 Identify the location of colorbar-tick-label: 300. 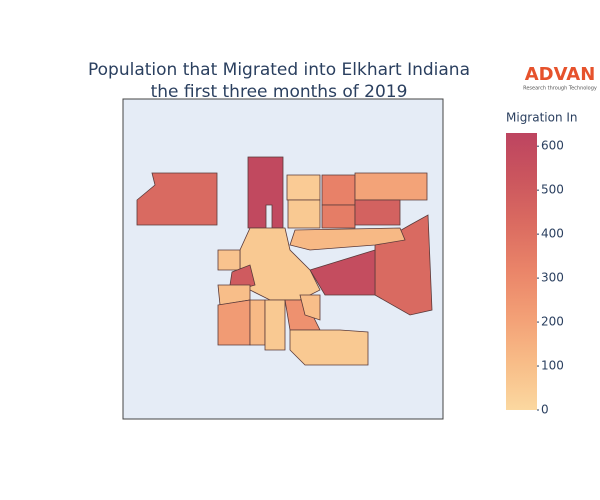
(552, 278).